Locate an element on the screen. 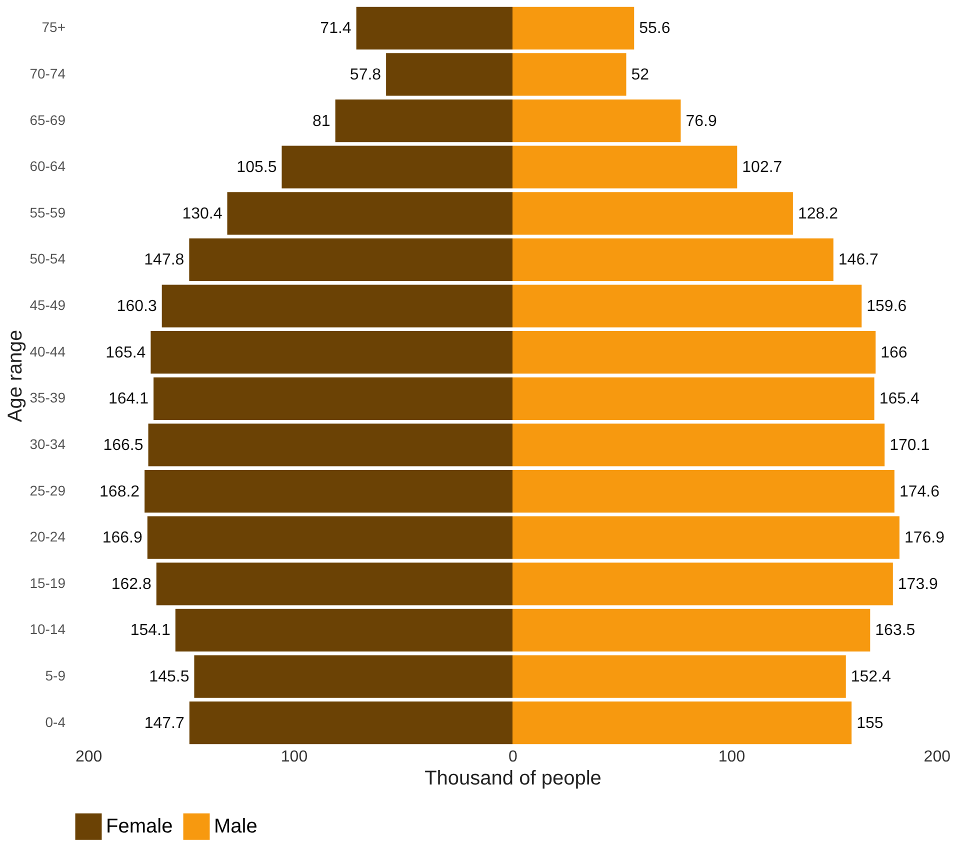  data-label: 166 is located at coordinates (894, 353).